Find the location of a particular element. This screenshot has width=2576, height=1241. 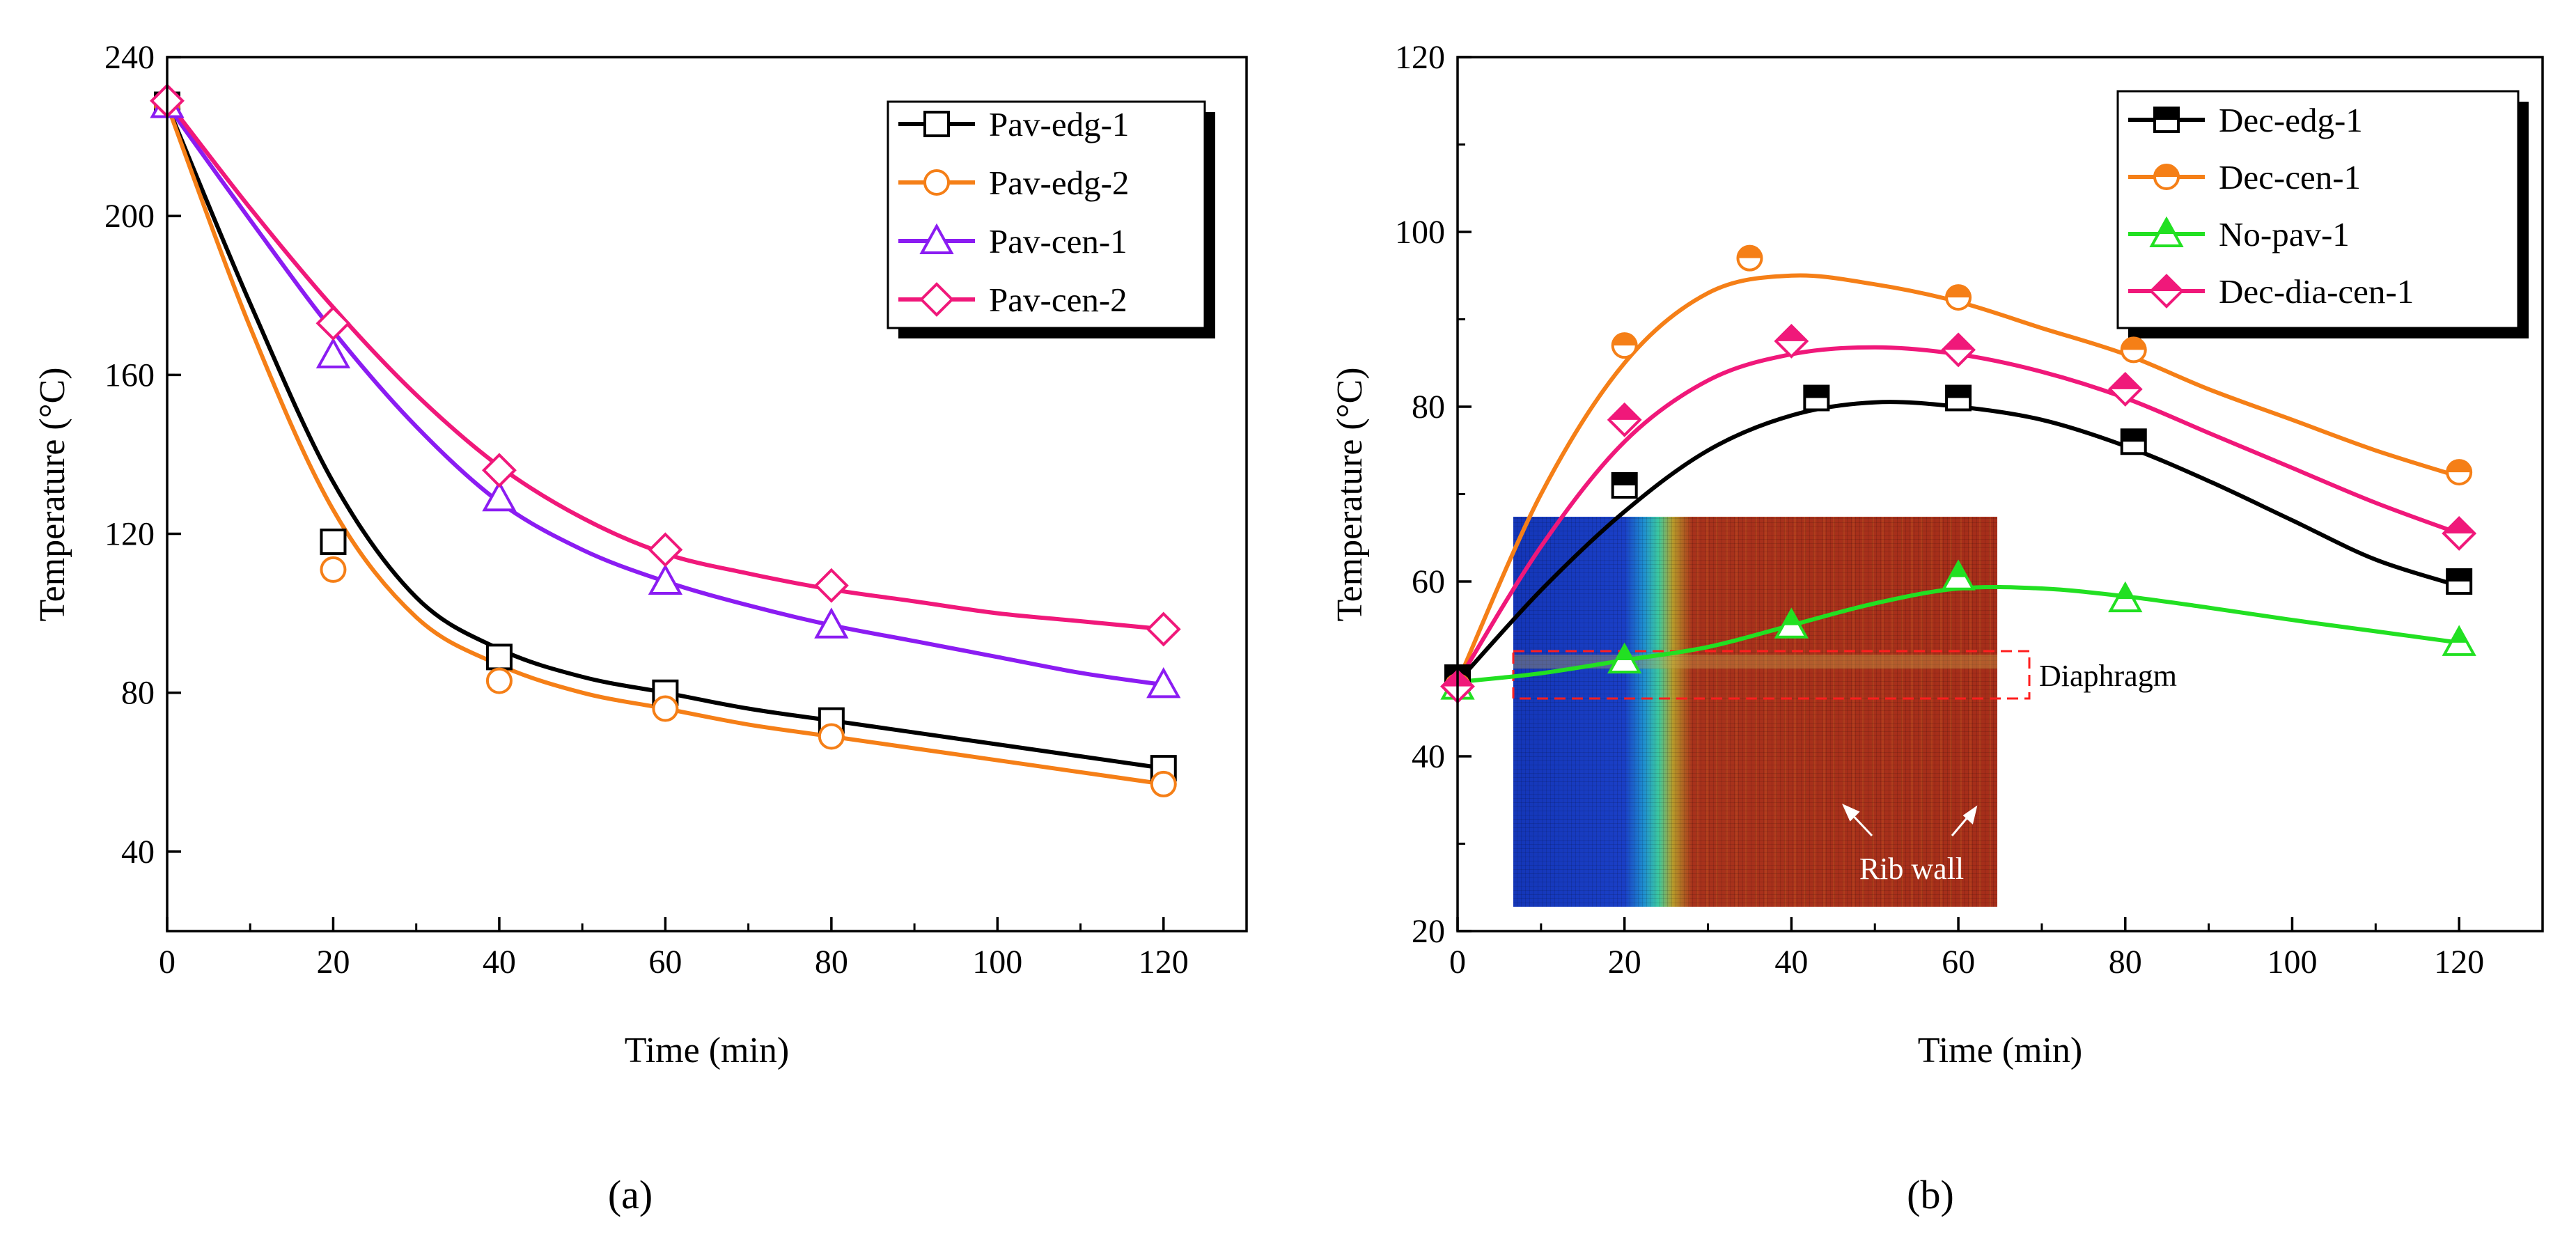

legend-item-dec-cen-1: Dec-cen-1 is located at coordinates (2244, 177).